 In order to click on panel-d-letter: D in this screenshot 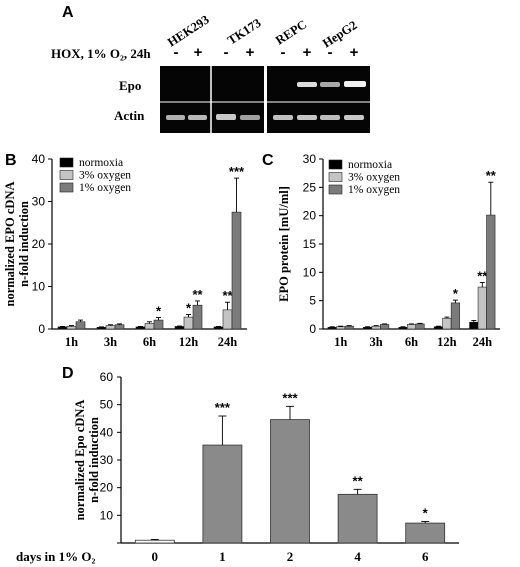, I will do `click(68, 373)`.